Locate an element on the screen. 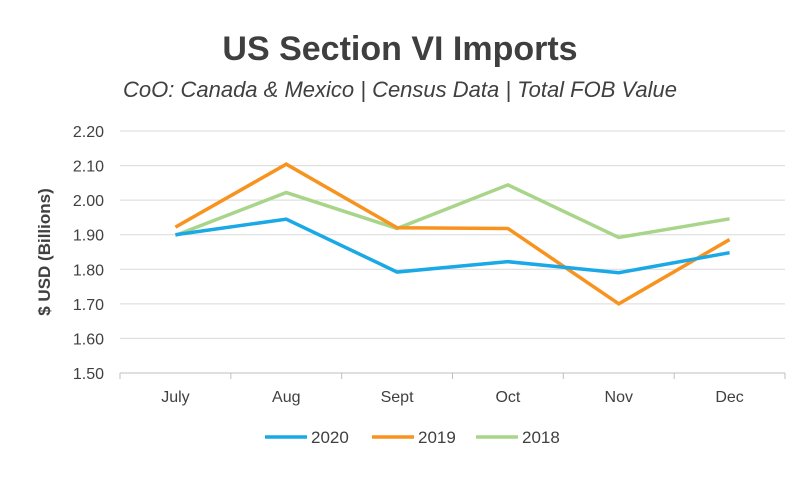 The width and height of the screenshot is (800, 489). legend-label-2019: 2019 is located at coordinates (437, 437).